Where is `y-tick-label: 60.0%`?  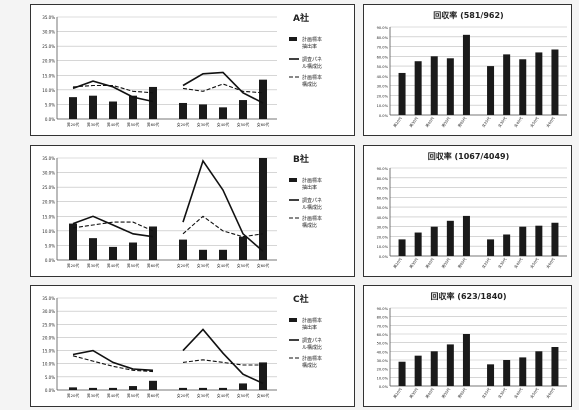
y-tick-label: 60.0% is located at coordinates (383, 198).